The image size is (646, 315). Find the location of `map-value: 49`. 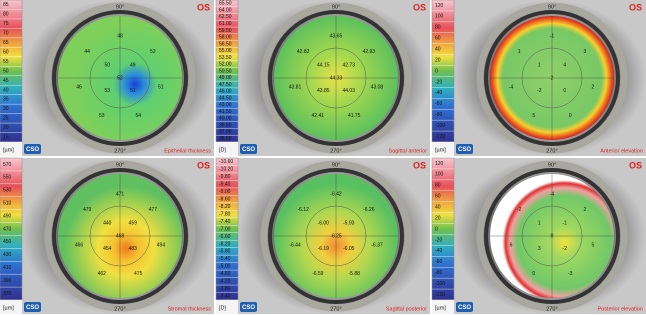

map-value: 49 is located at coordinates (133, 66).